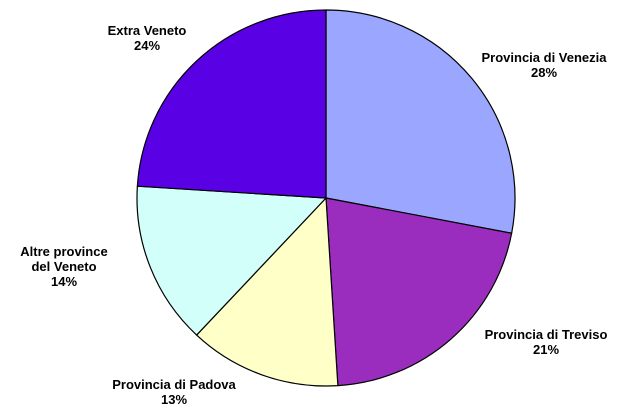 The width and height of the screenshot is (627, 411). What do you see at coordinates (147, 45) in the screenshot?
I see `slice-percent-label: 24%` at bounding box center [147, 45].